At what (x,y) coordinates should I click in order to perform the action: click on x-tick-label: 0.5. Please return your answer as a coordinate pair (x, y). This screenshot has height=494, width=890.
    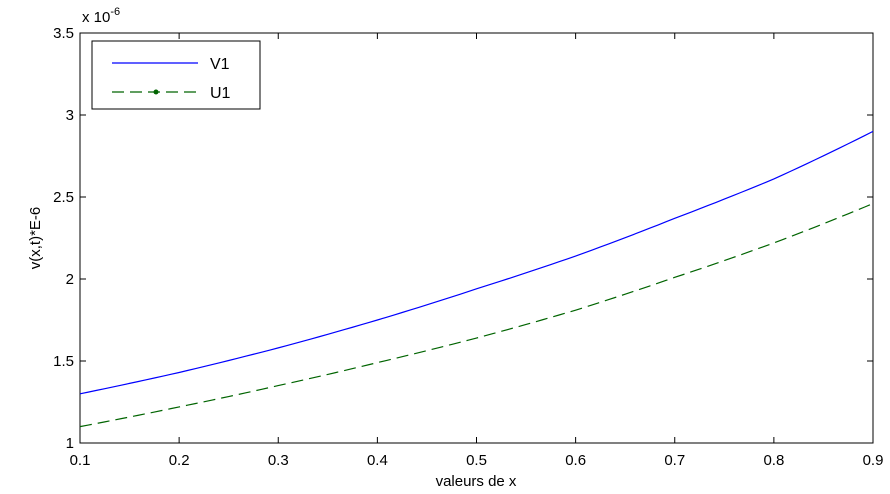
    Looking at the image, I should click on (476, 460).